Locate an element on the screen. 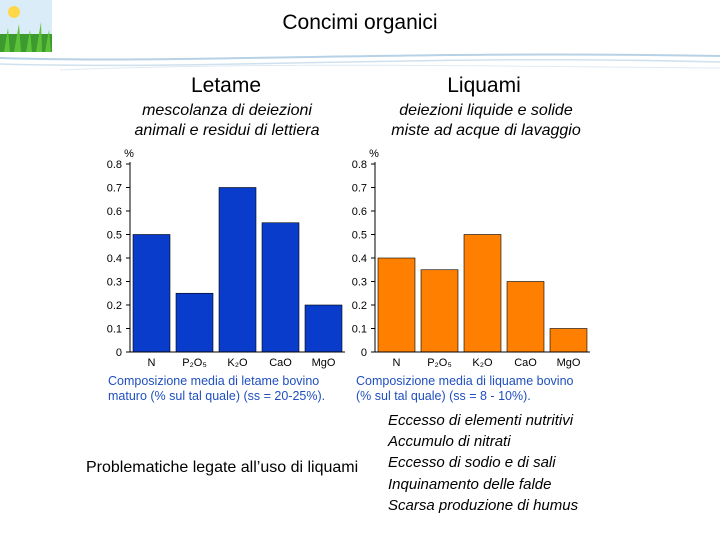  problems-heading: Problematiche legate all’uso di liquami is located at coordinates (222, 467).